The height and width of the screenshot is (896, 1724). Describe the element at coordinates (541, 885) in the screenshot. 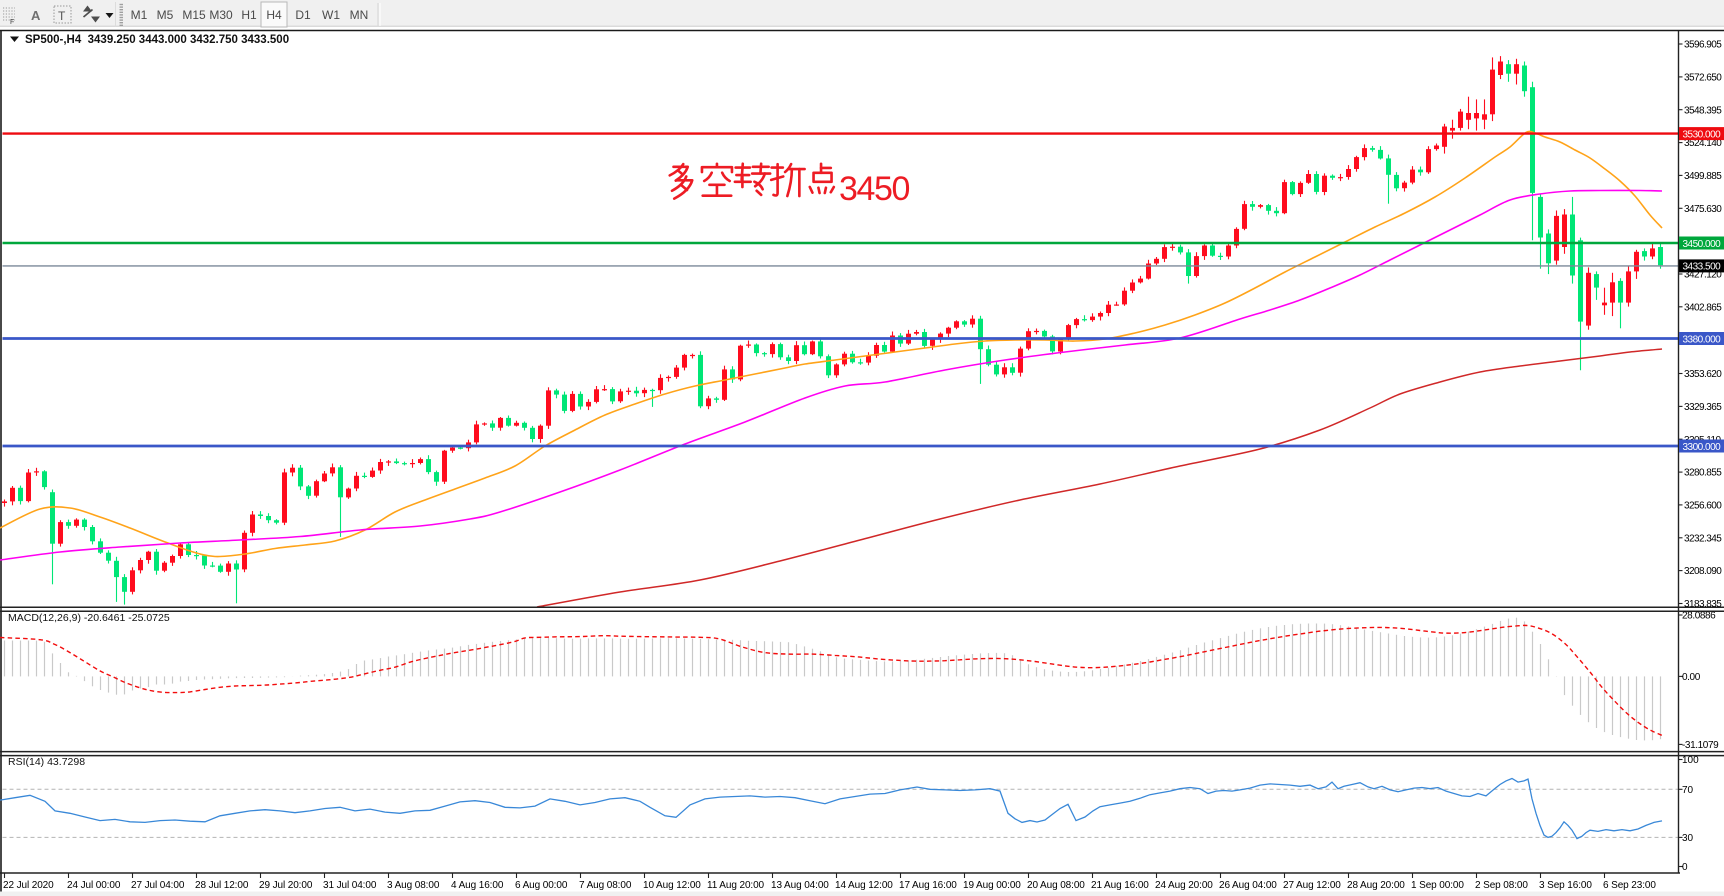

I see `svg-text: 6 Aug 00:00` at that location.